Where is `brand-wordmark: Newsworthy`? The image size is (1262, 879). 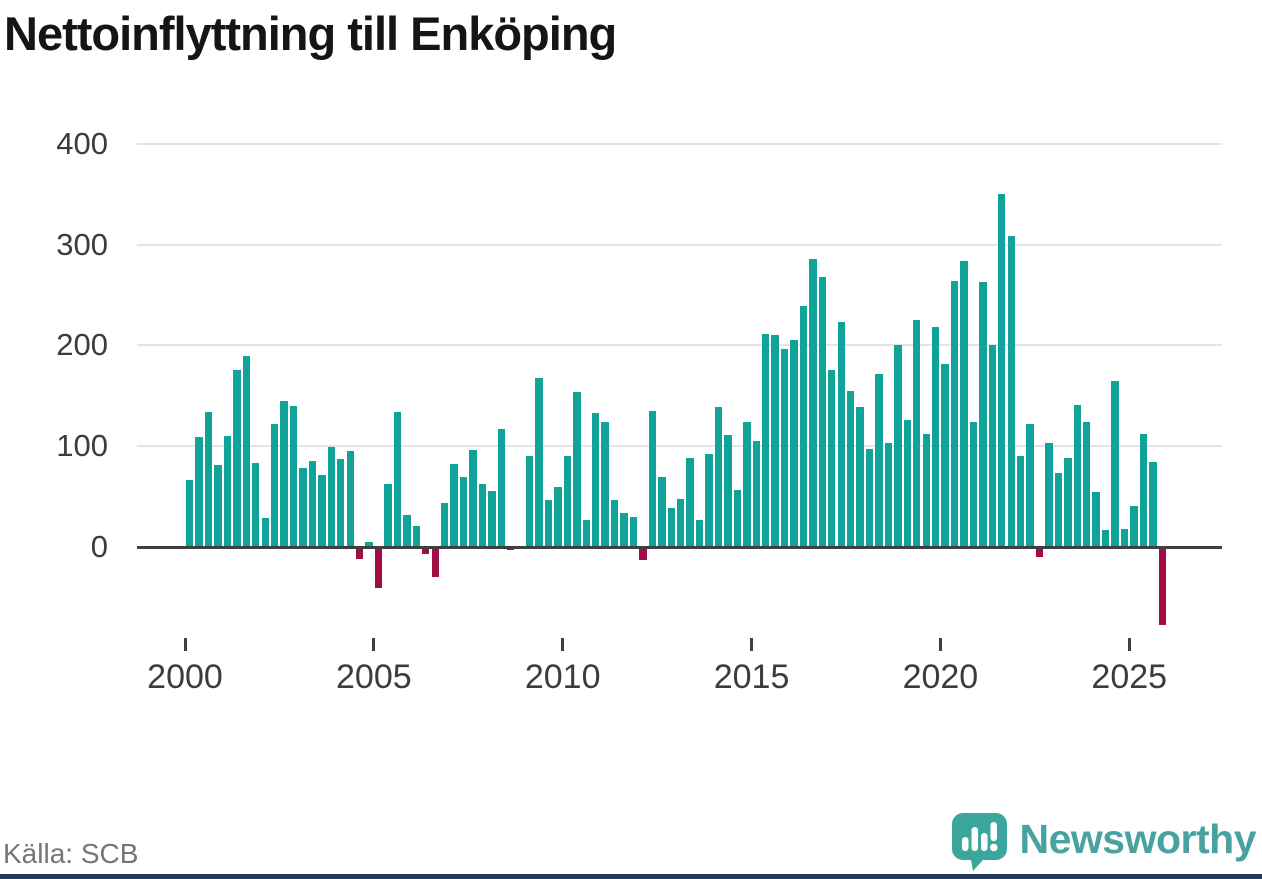 brand-wordmark: Newsworthy is located at coordinates (1138, 838).